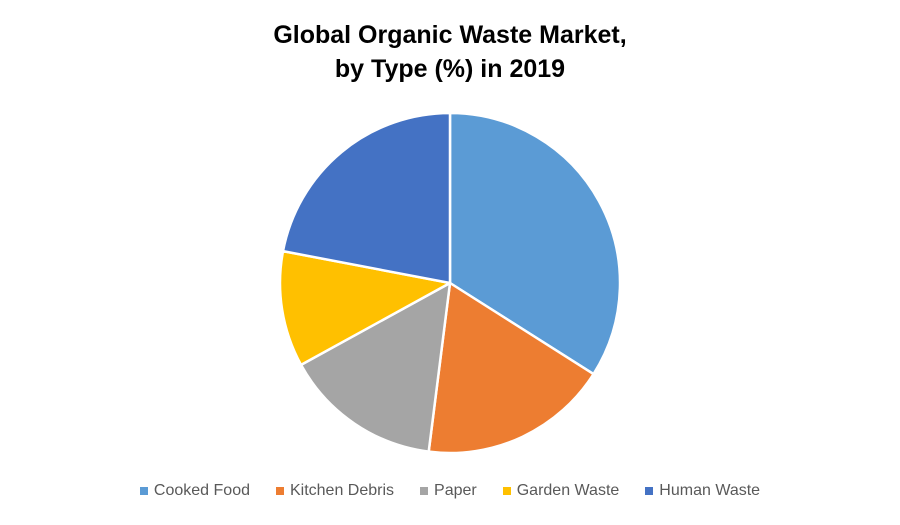 The width and height of the screenshot is (900, 525). I want to click on pie-slice-garden-waste, so click(365, 308).